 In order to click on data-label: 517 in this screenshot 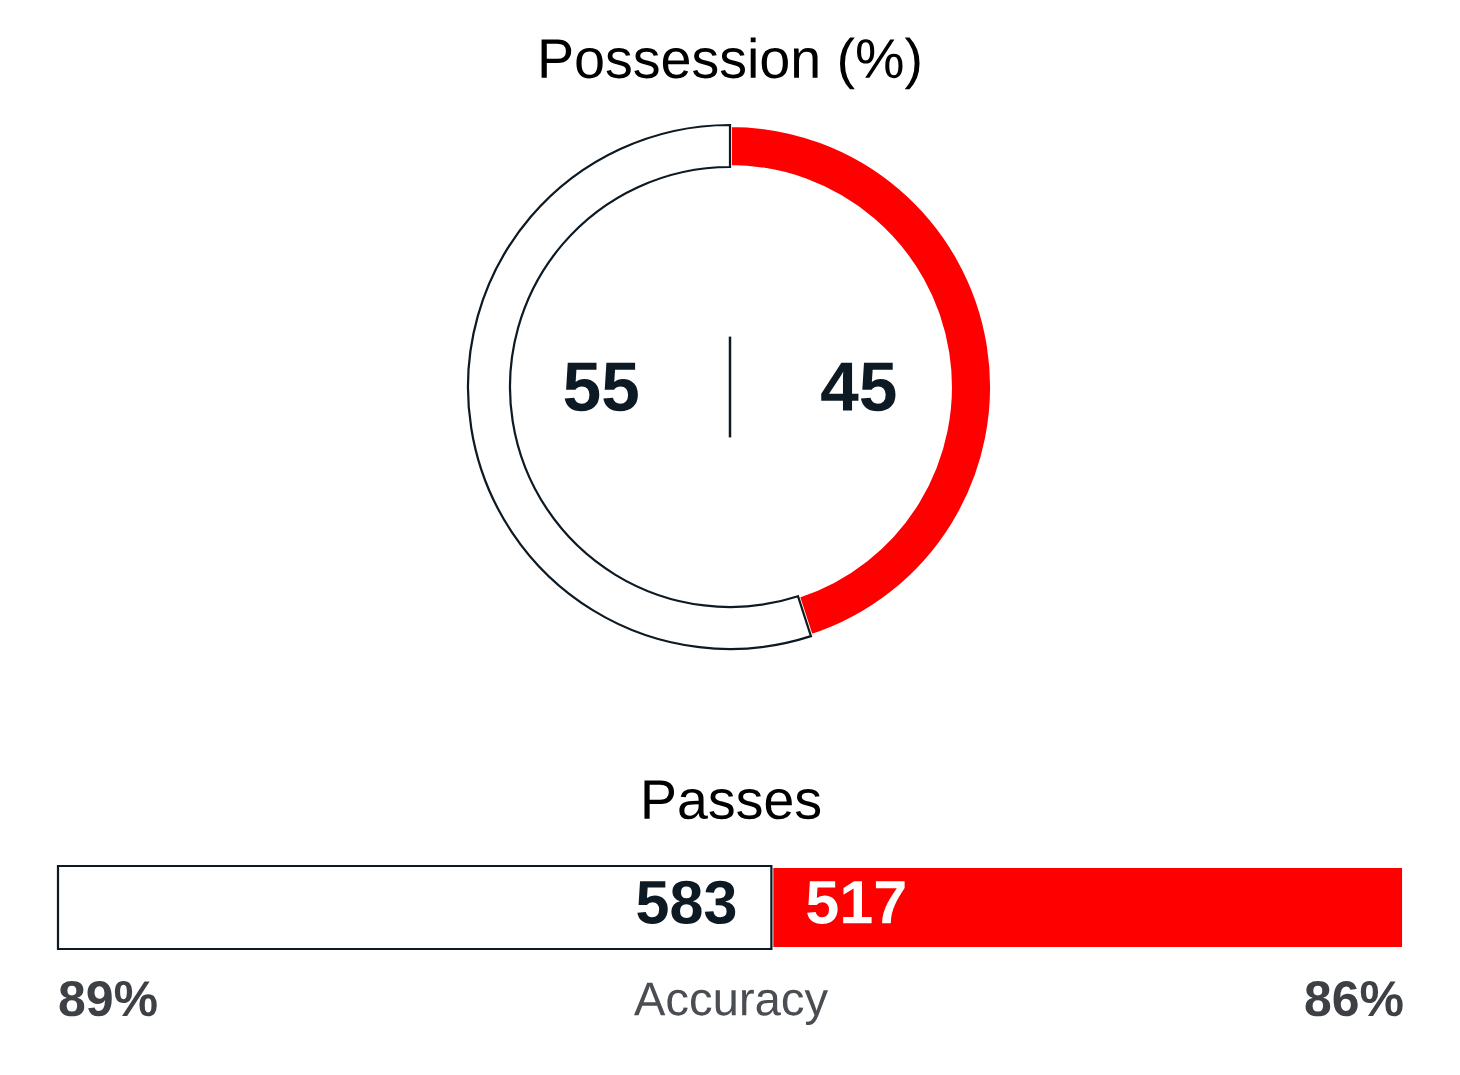, I will do `click(856, 902)`.